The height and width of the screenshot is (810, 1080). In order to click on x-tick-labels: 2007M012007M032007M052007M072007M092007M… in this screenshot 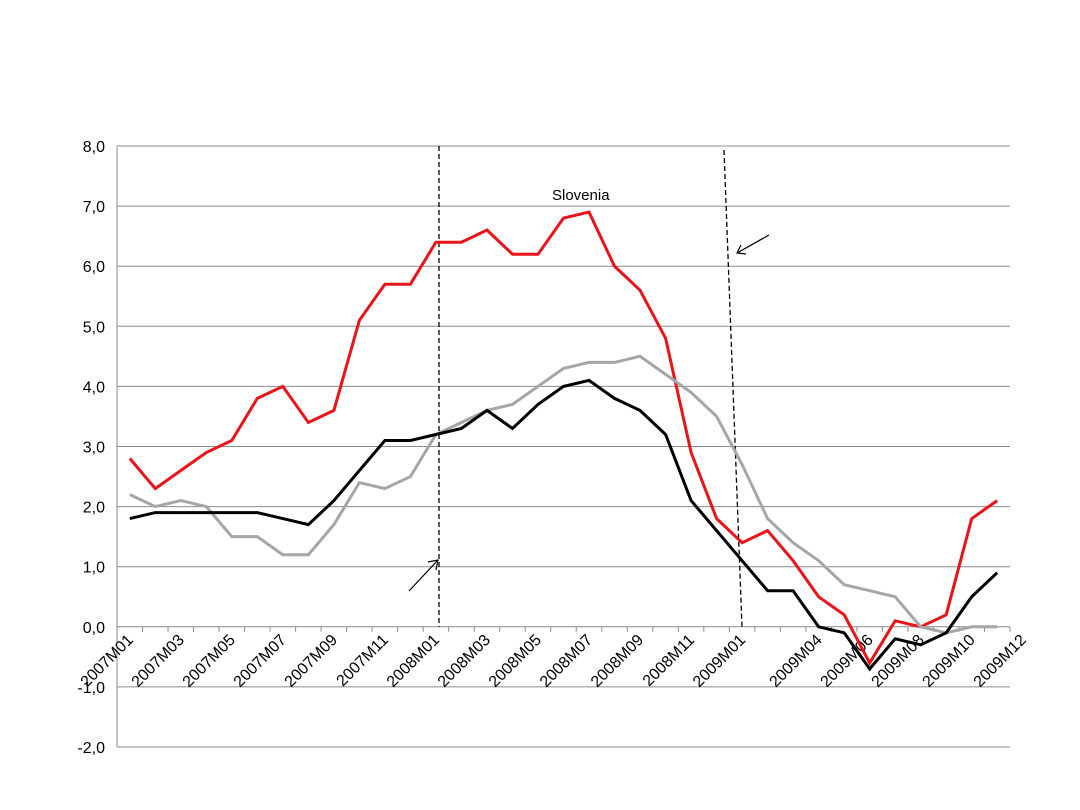, I will do `click(554, 661)`.